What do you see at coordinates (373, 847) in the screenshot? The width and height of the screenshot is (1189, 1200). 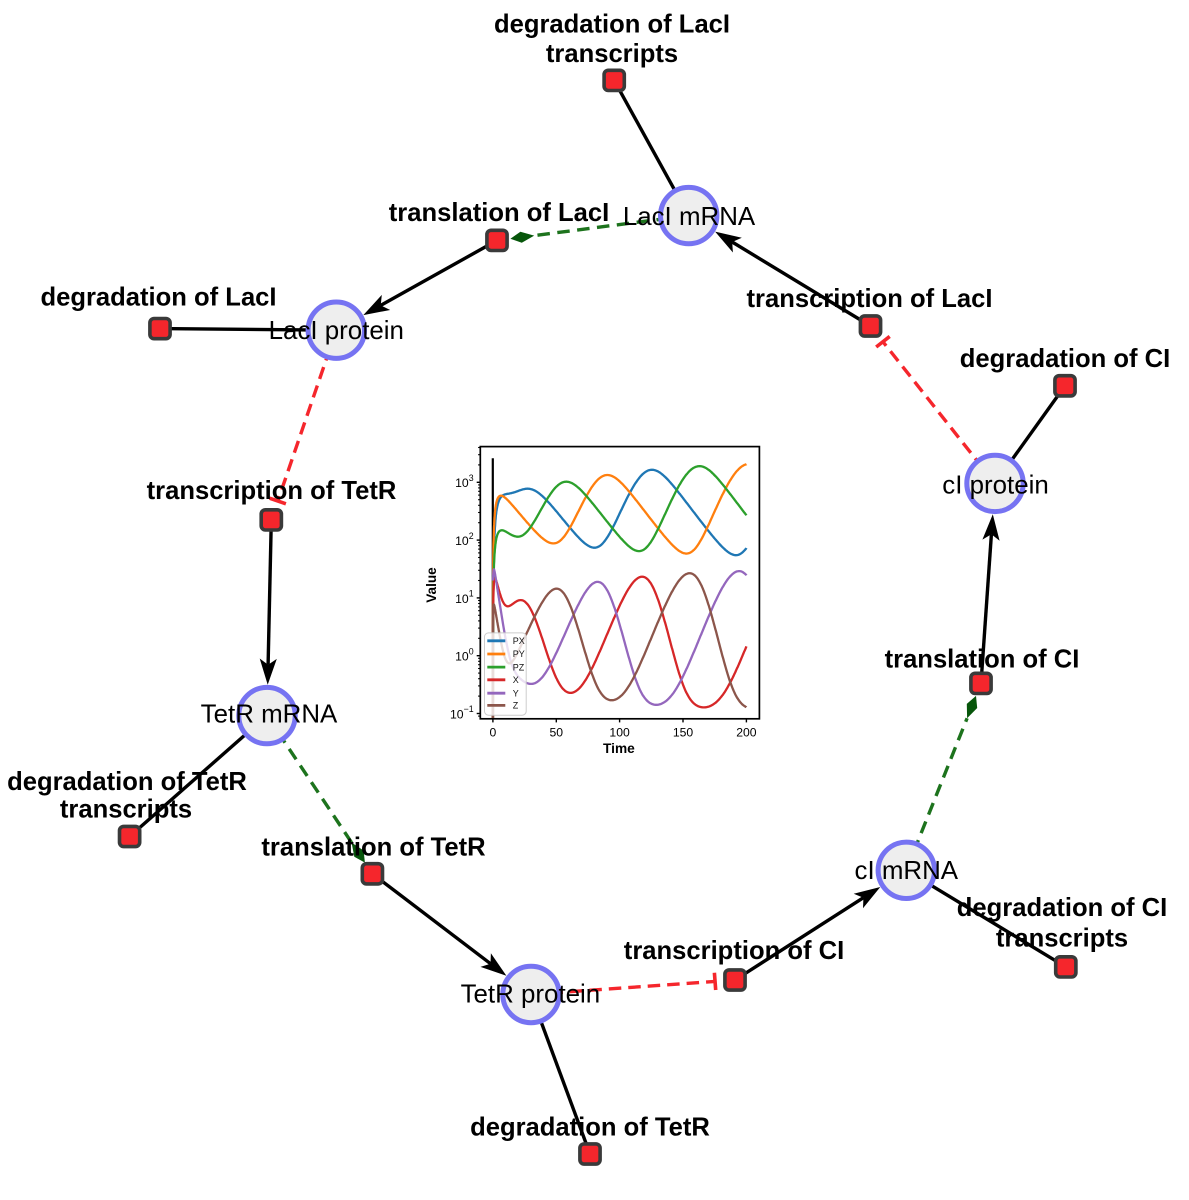 I see `svg-text: translation of TetR` at bounding box center [373, 847].